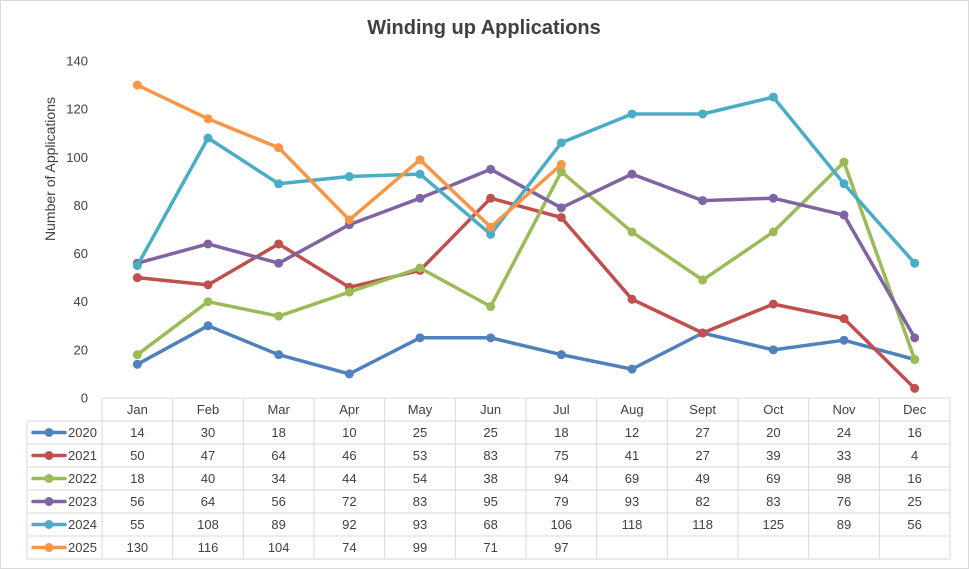 This screenshot has width=969, height=569. I want to click on y-tick-label: 60, so click(81, 253).